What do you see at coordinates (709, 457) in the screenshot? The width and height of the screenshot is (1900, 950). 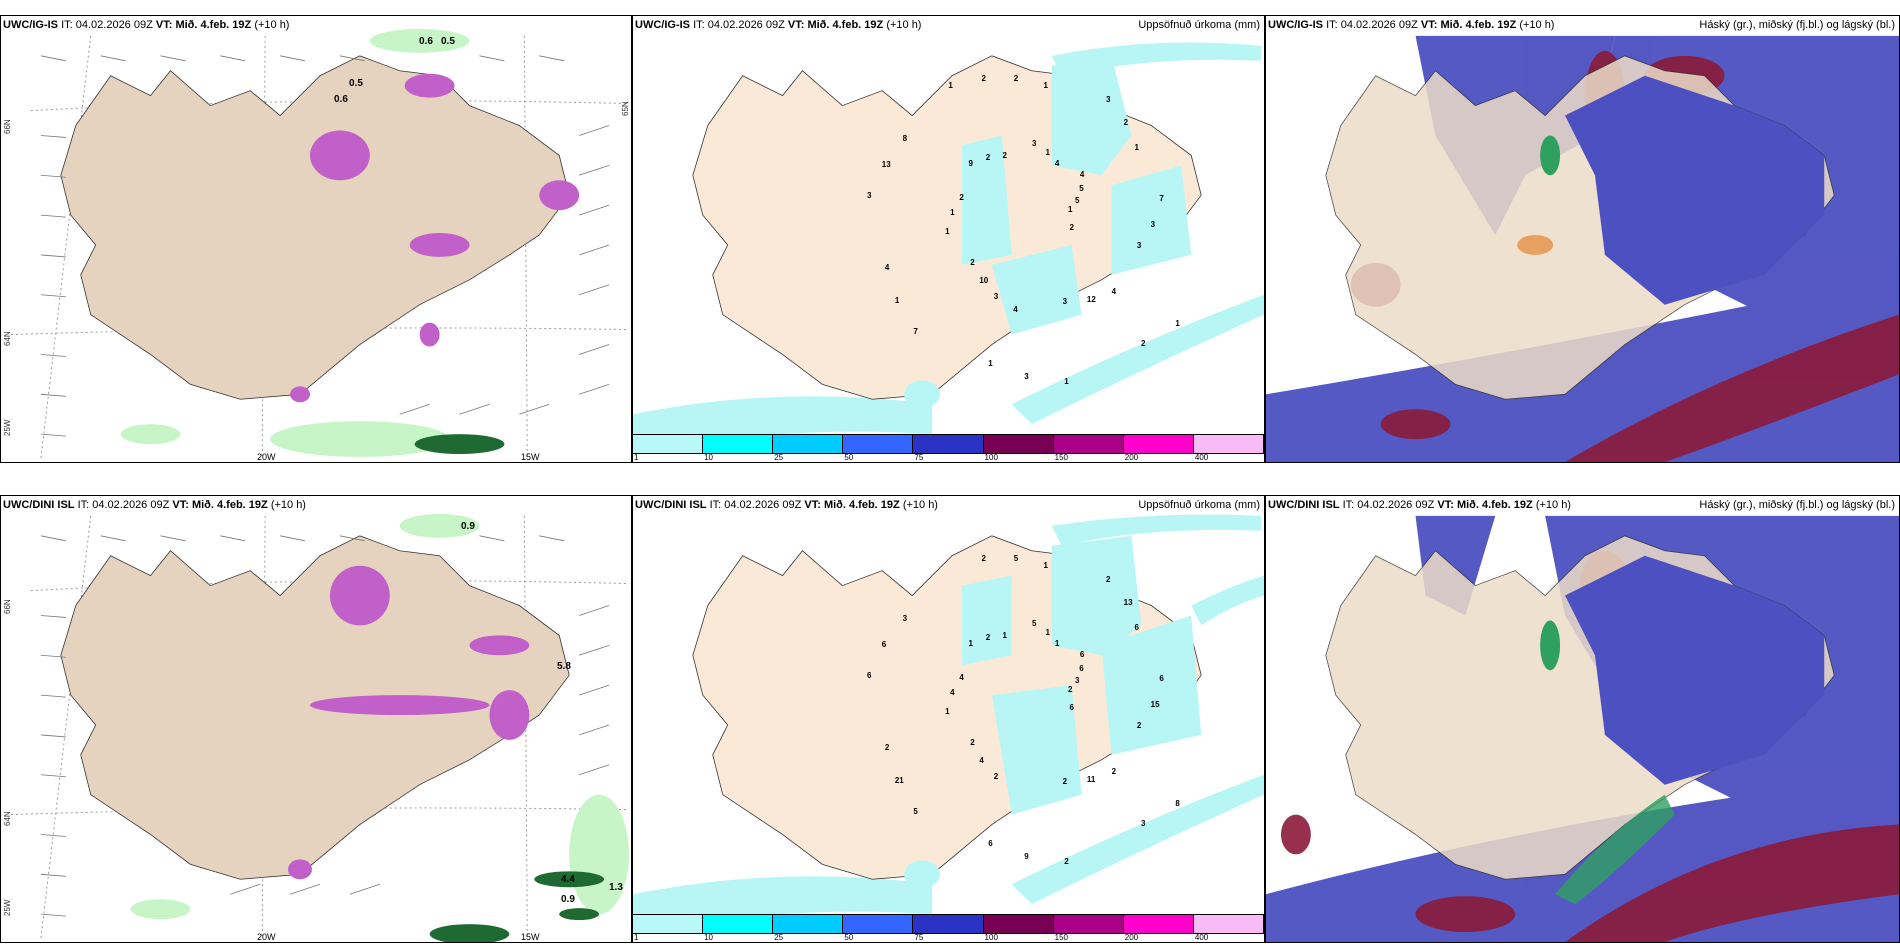 I see `colorbar-tick-label: 10` at bounding box center [709, 457].